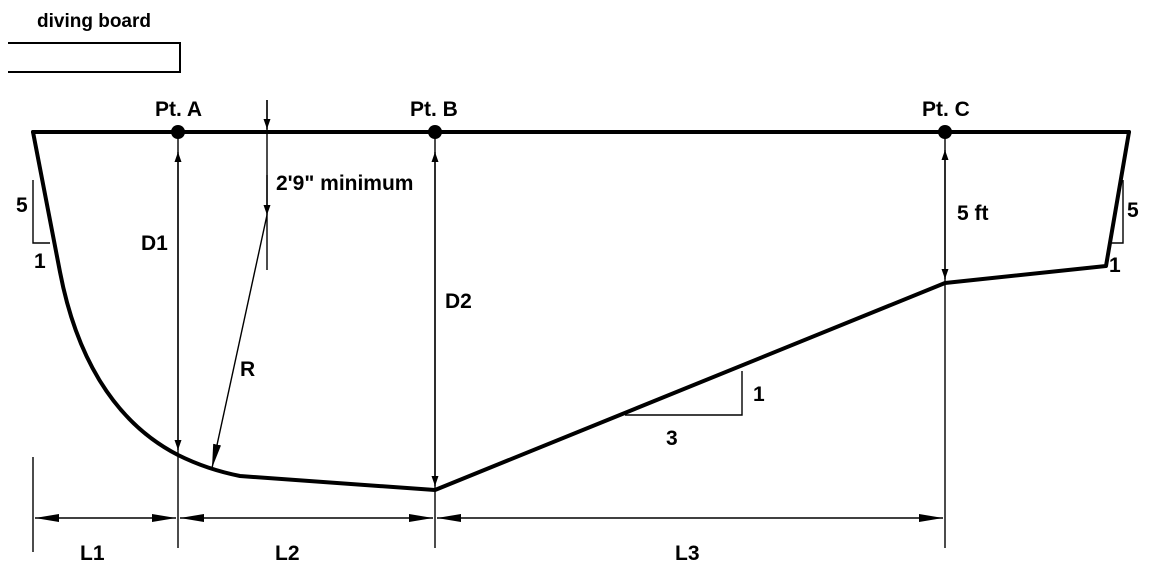 This screenshot has width=1149, height=567. I want to click on slope-rise-label: 1, so click(759, 394).